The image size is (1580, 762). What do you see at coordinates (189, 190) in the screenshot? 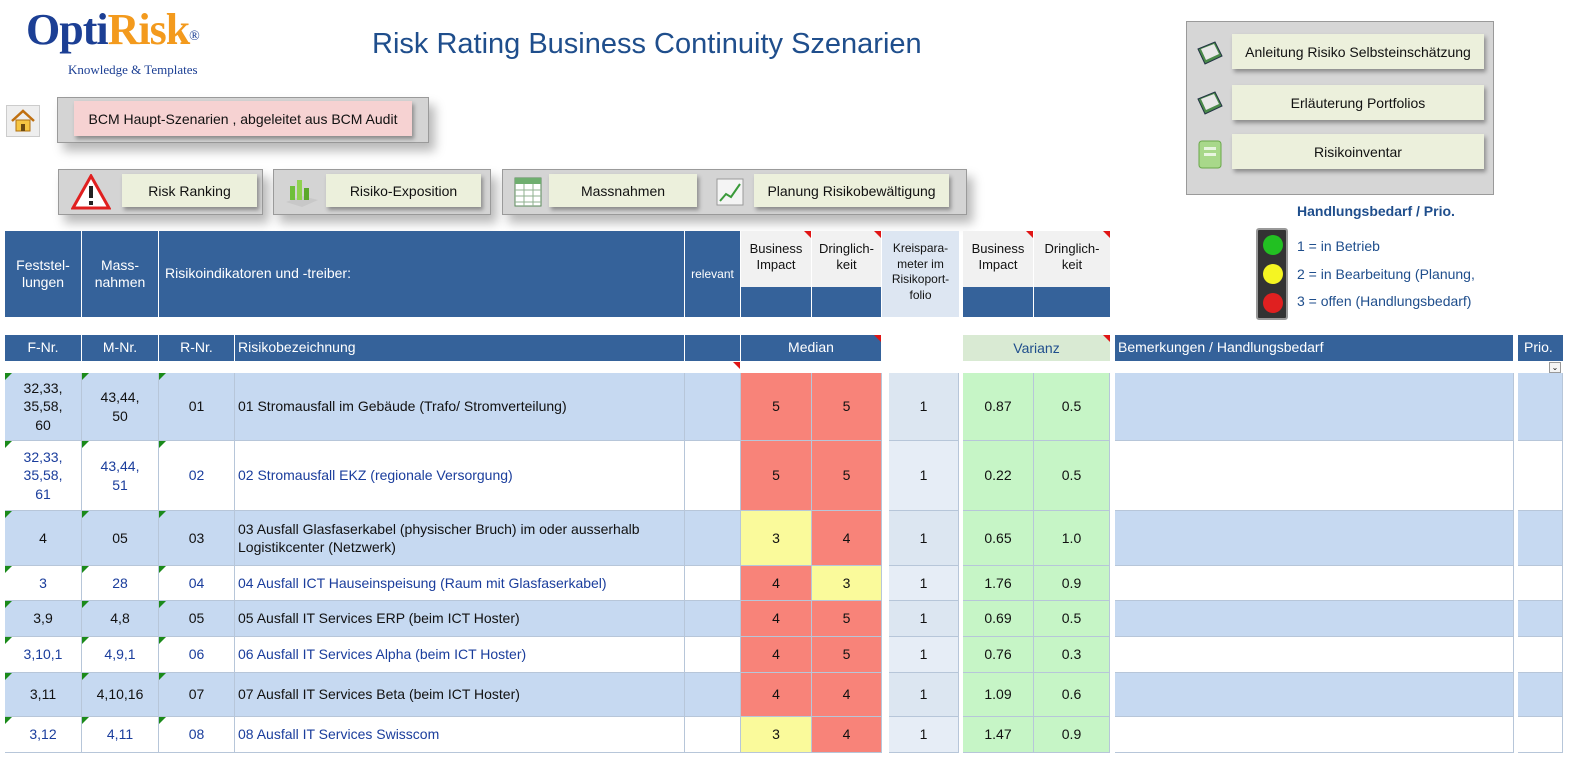
I see `risk-ranking-button: Risk Ranking` at bounding box center [189, 190].